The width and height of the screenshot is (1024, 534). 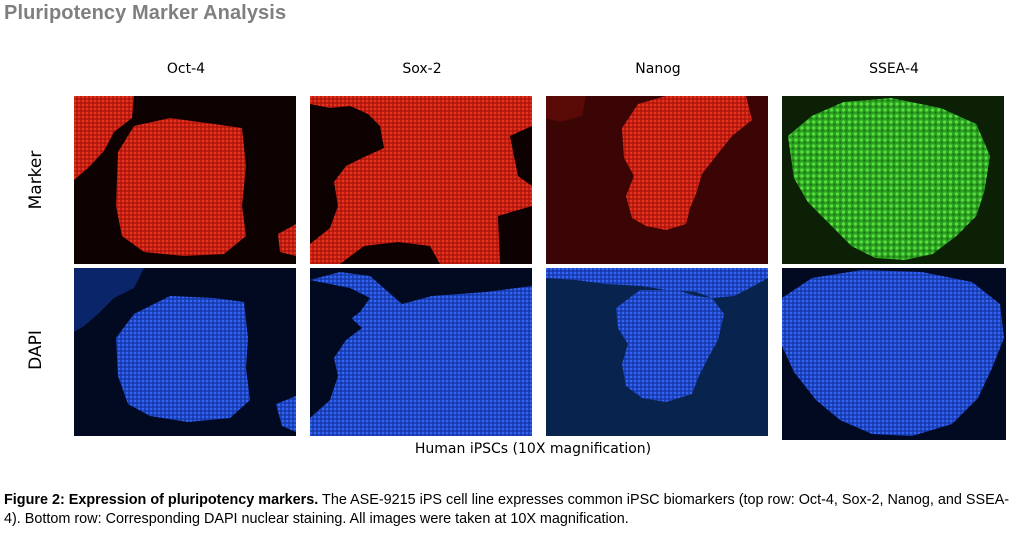 I want to click on image-marker-sox2, so click(x=421, y=180).